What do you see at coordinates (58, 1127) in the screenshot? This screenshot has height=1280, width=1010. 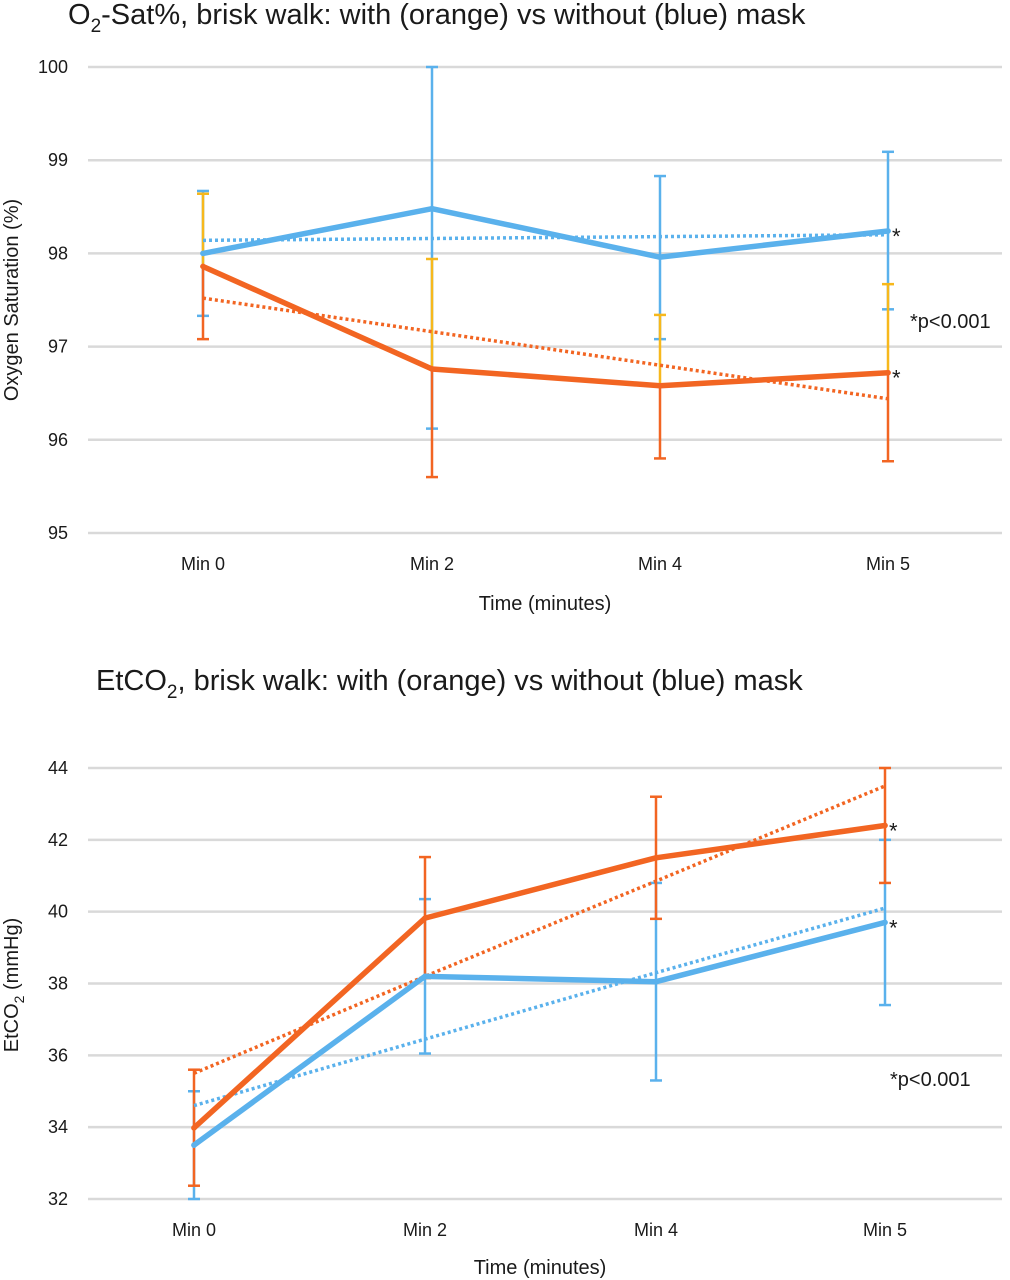 I see `etco2-y-tick-label: 34` at bounding box center [58, 1127].